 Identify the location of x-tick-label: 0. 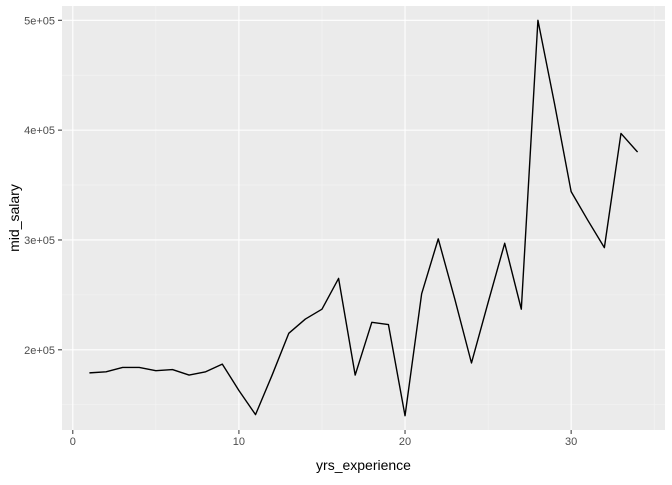
(73, 442).